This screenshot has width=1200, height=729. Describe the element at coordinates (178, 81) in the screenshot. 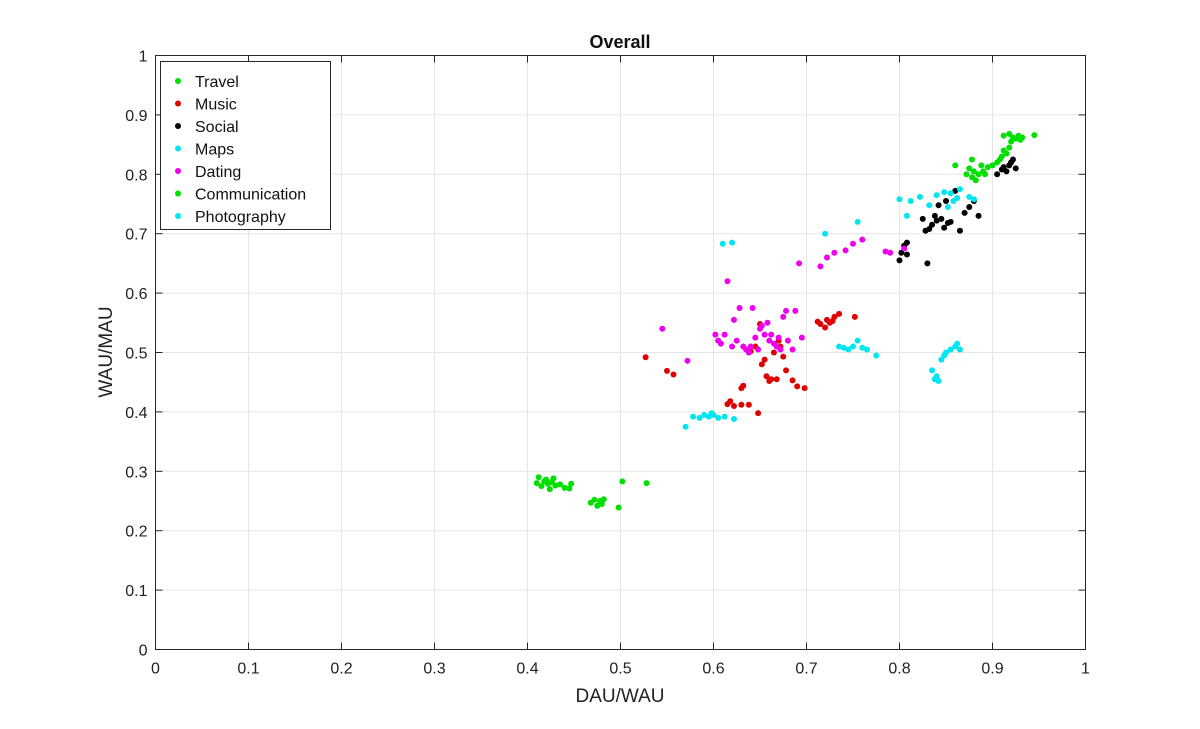

I see `legend-marker-travel` at that location.